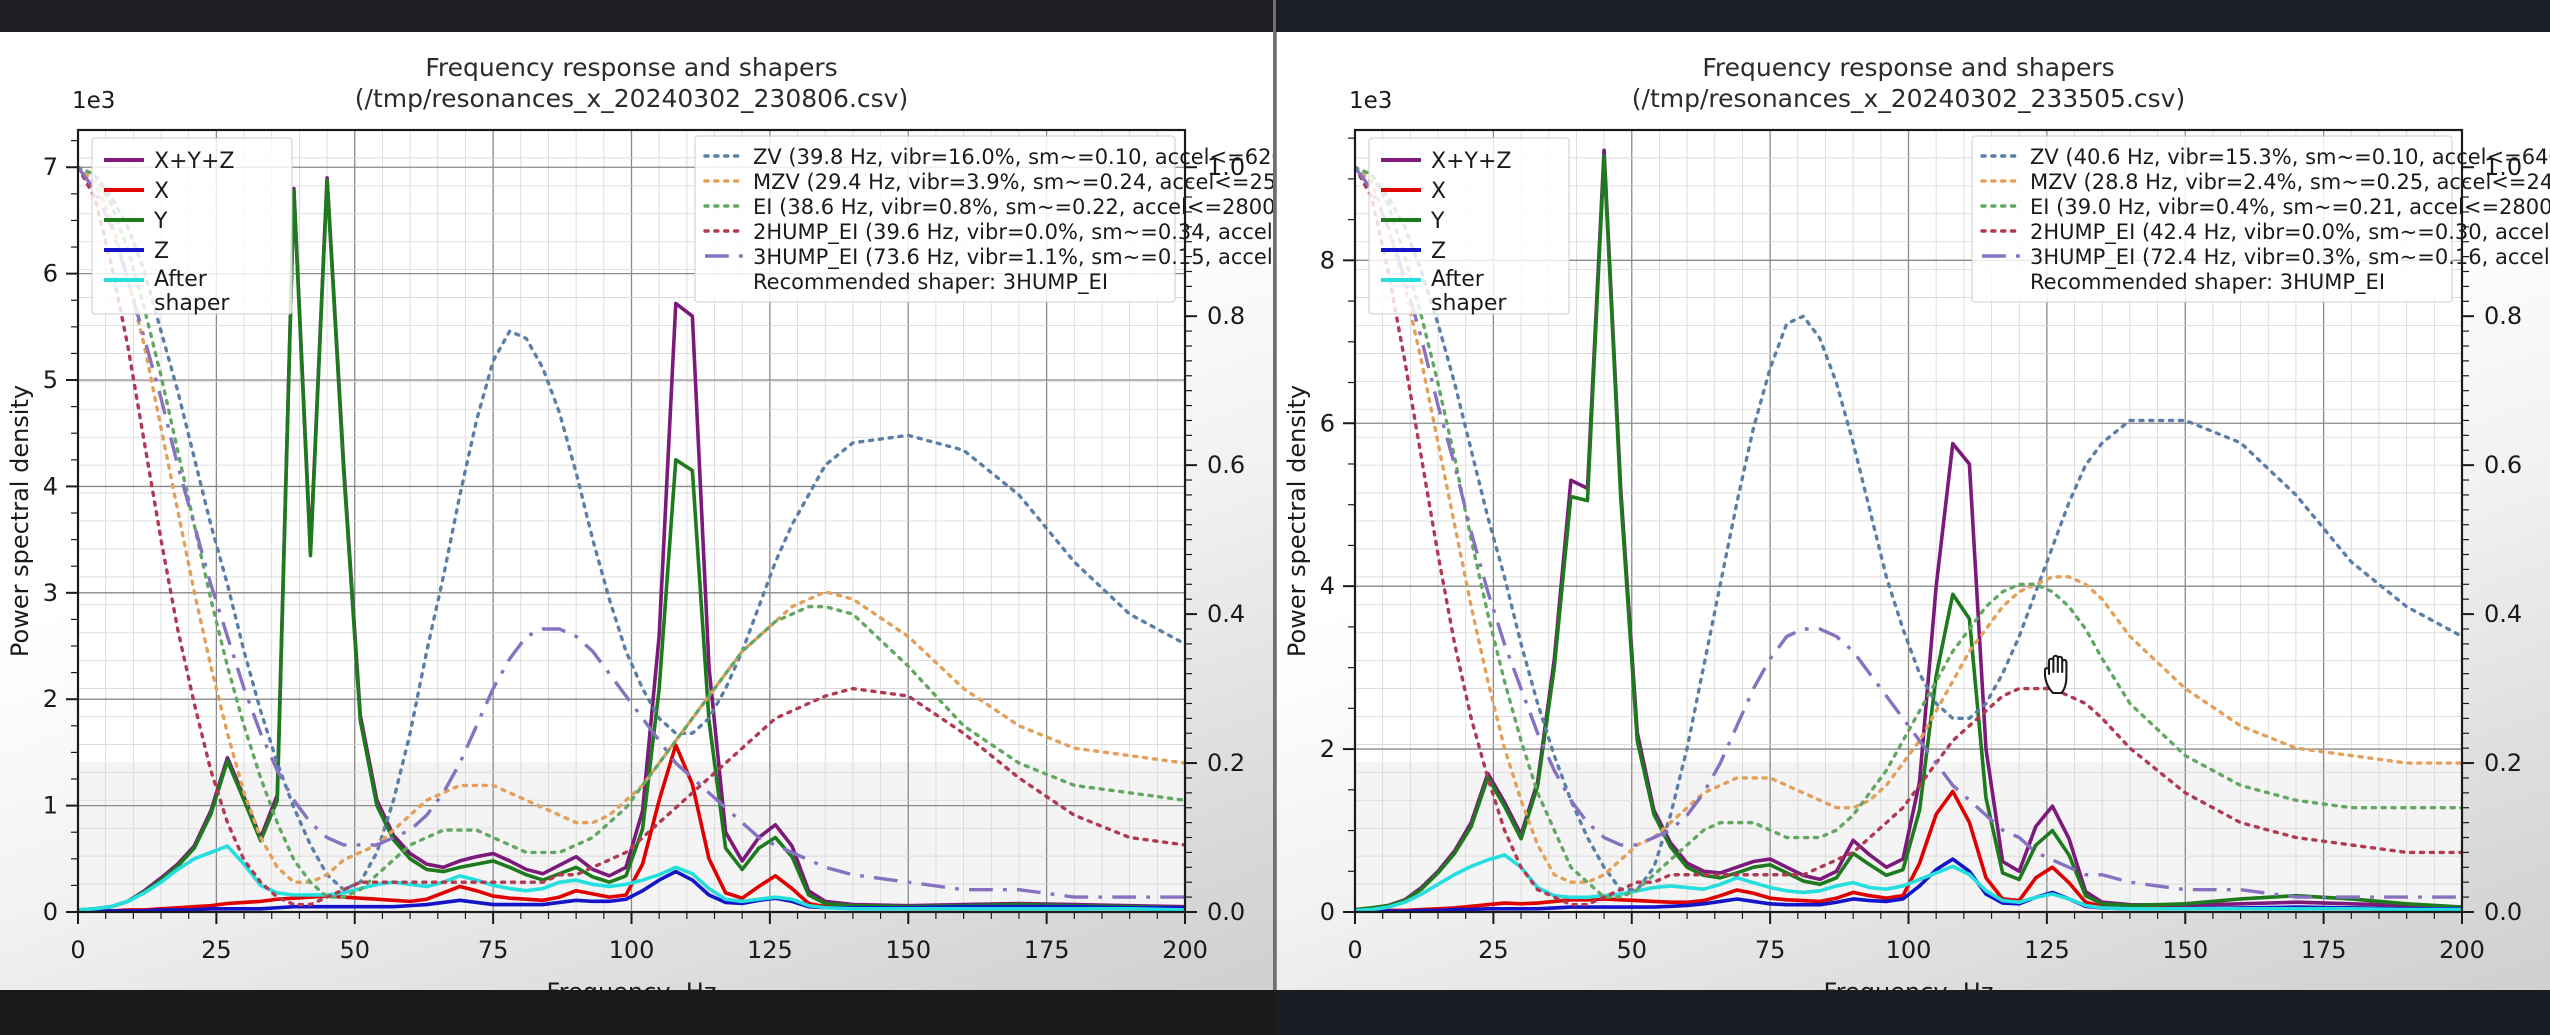 The image size is (2550, 1035). What do you see at coordinates (50, 167) in the screenshot?
I see `y-tick-label-left: 7` at bounding box center [50, 167].